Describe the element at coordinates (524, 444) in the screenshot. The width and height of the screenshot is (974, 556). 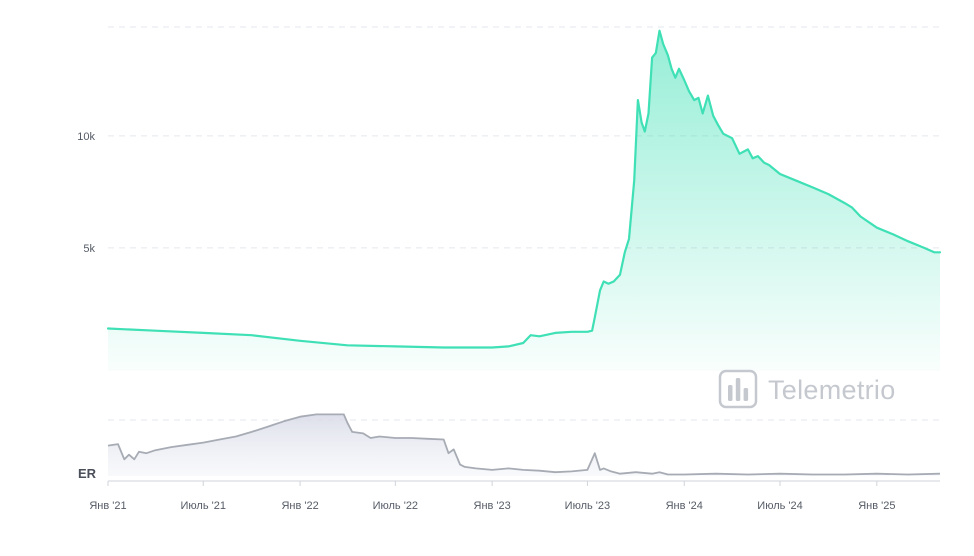
I see `er-series-line` at that location.